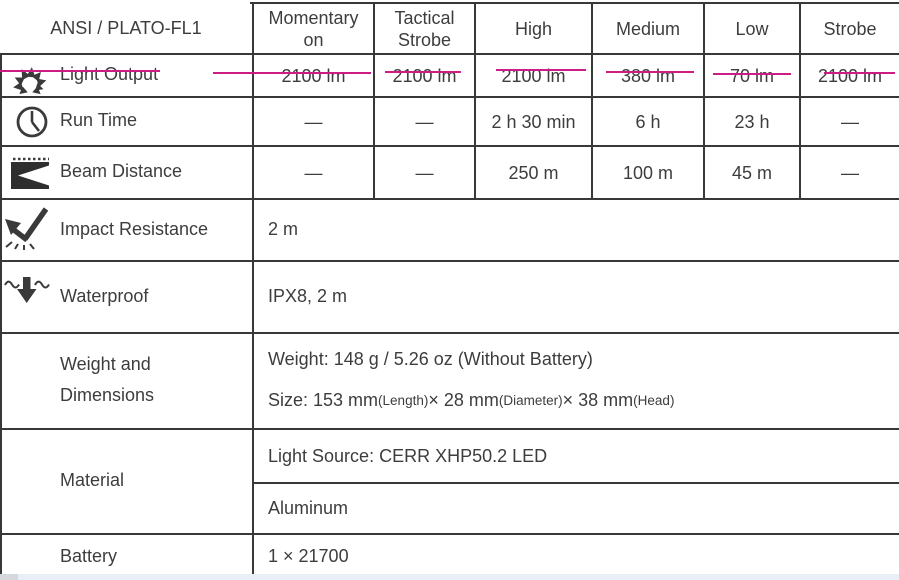 The height and width of the screenshot is (580, 899). Describe the element at coordinates (424, 172) in the screenshot. I see `value-beam-distance-tactical: —` at that location.